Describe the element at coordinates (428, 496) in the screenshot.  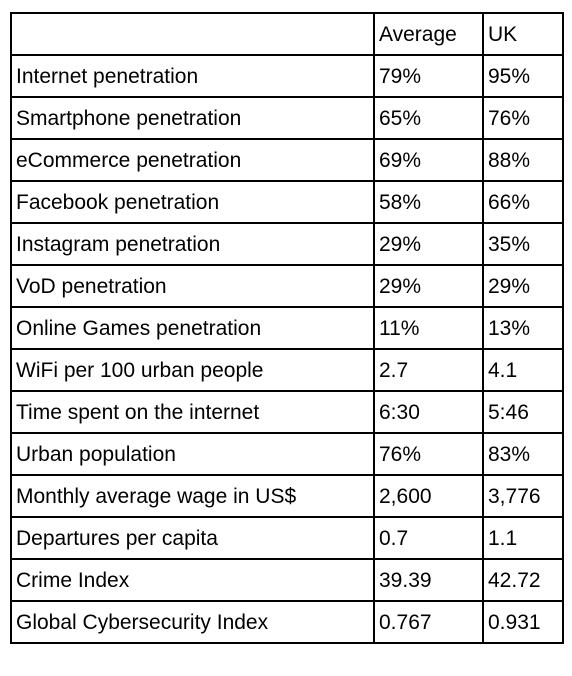
I see `average-value-cell: 2,600` at that location.